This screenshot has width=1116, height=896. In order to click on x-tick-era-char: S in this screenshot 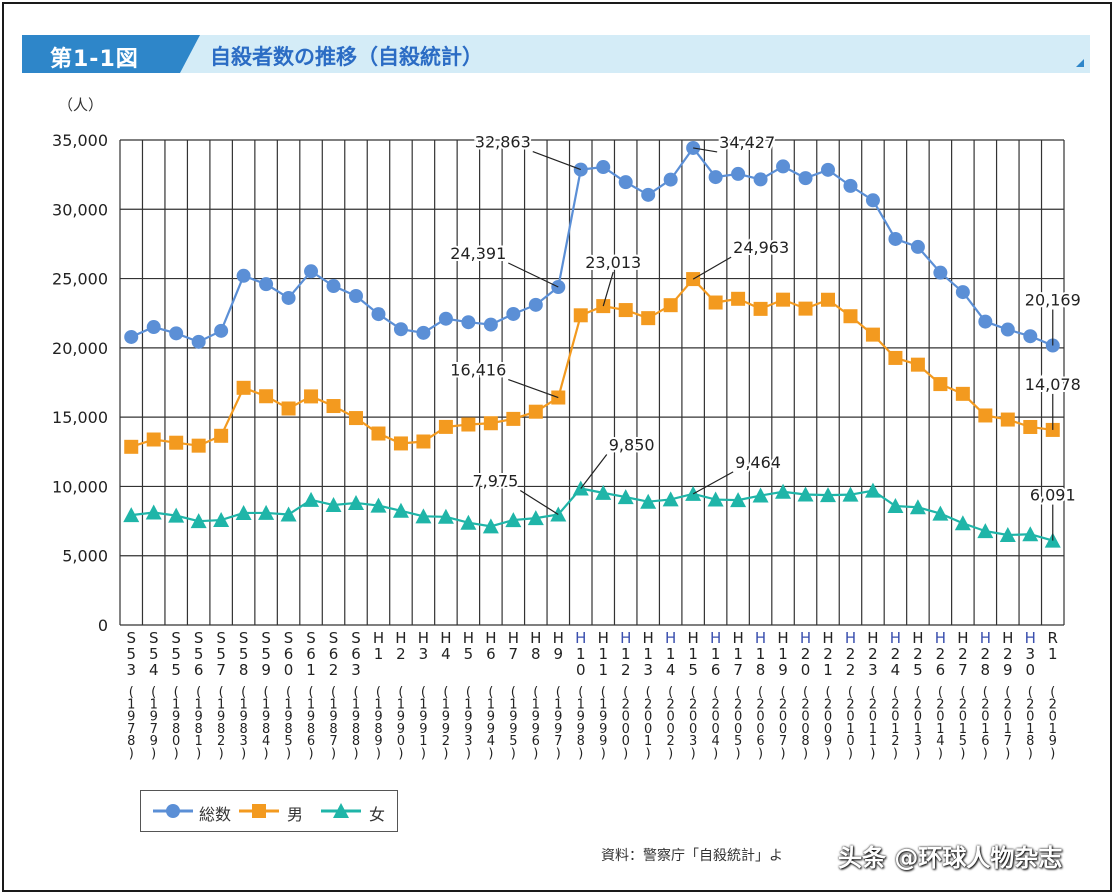, I will do `click(266, 638)`.